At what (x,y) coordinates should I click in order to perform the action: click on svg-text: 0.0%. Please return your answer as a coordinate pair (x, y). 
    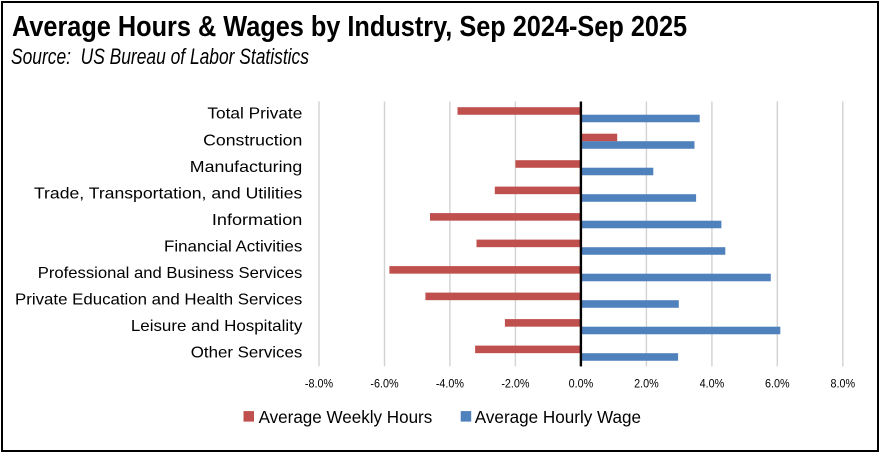
    Looking at the image, I should click on (581, 384).